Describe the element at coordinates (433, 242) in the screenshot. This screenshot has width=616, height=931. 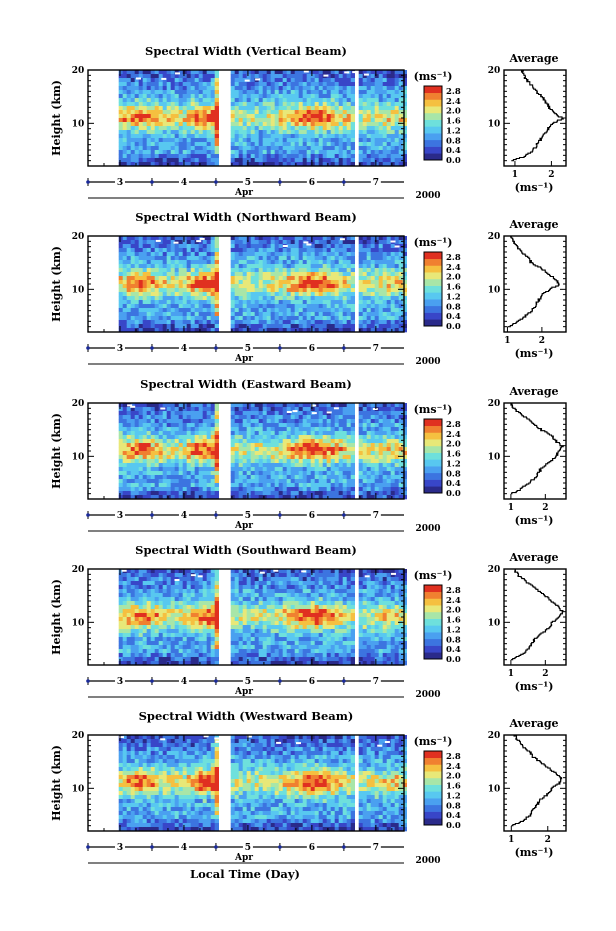
I see `colorbar-unit: (ms⁻¹)` at that location.